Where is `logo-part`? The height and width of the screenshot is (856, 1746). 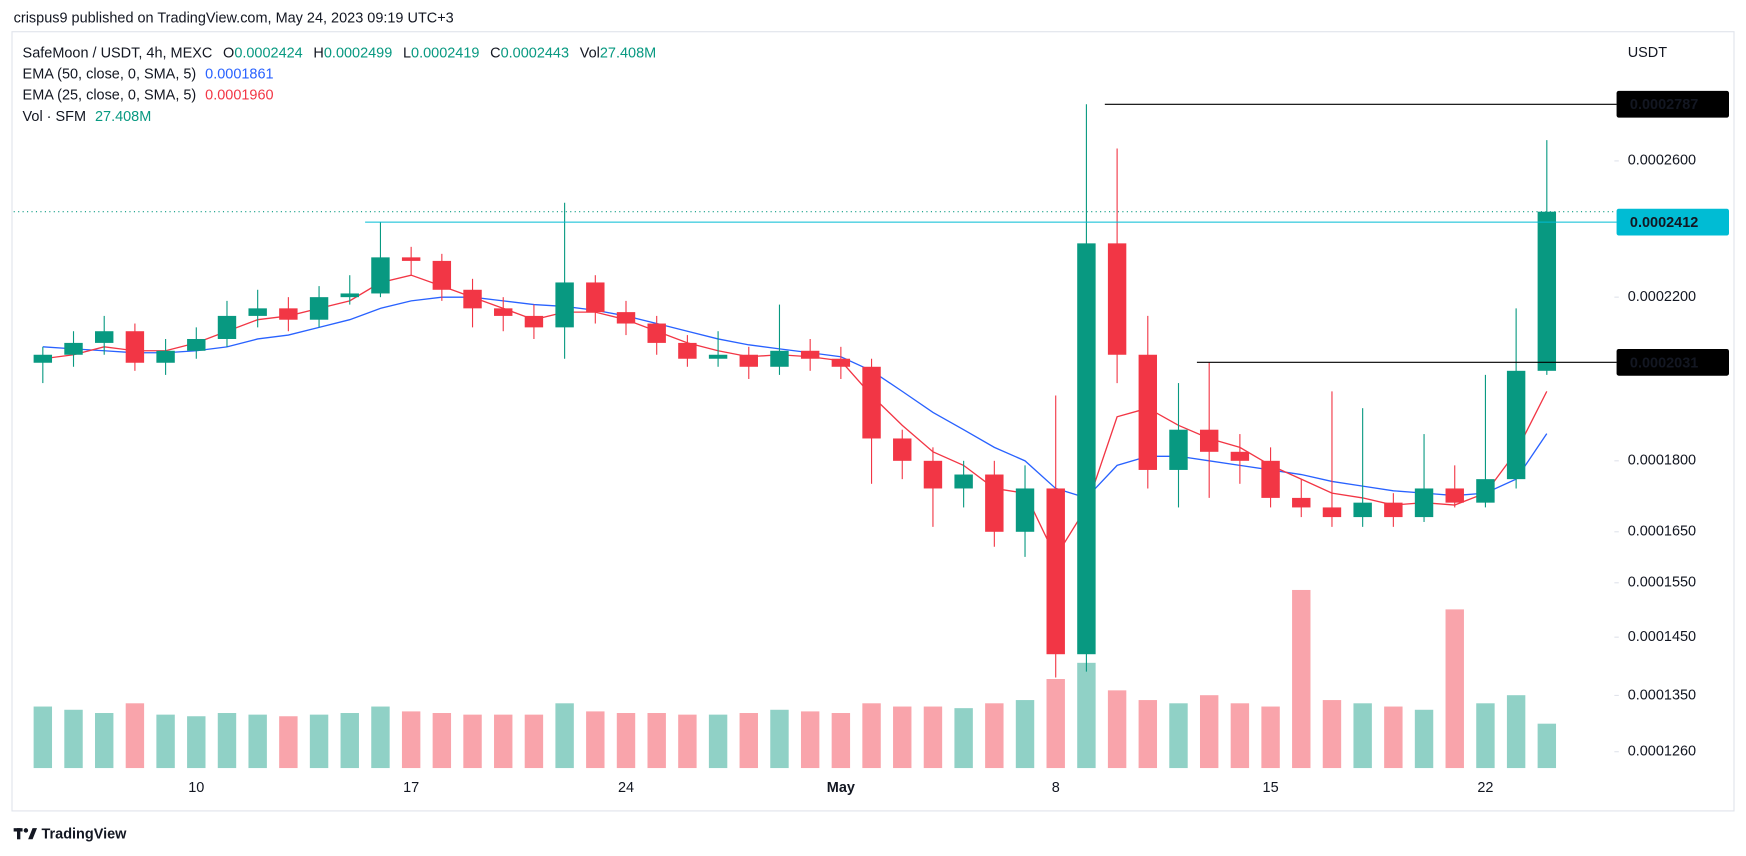 logo-part is located at coordinates (33, 834).